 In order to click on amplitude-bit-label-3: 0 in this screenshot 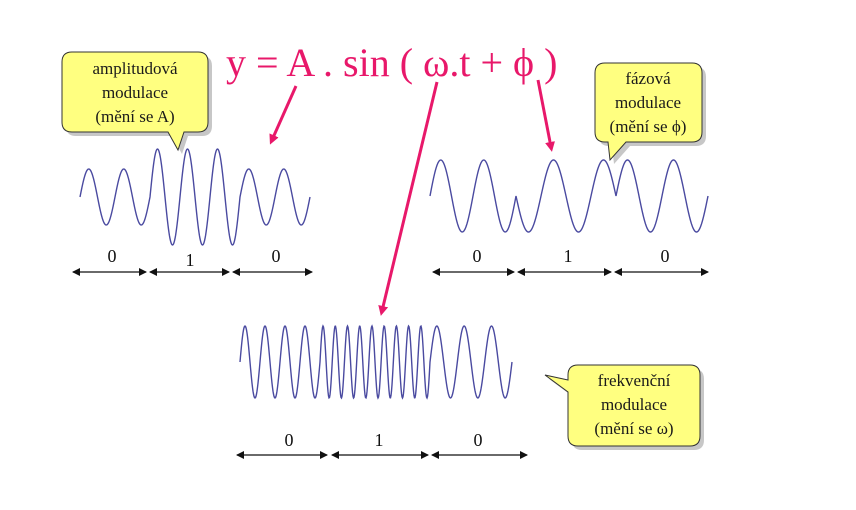, I will do `click(276, 256)`.